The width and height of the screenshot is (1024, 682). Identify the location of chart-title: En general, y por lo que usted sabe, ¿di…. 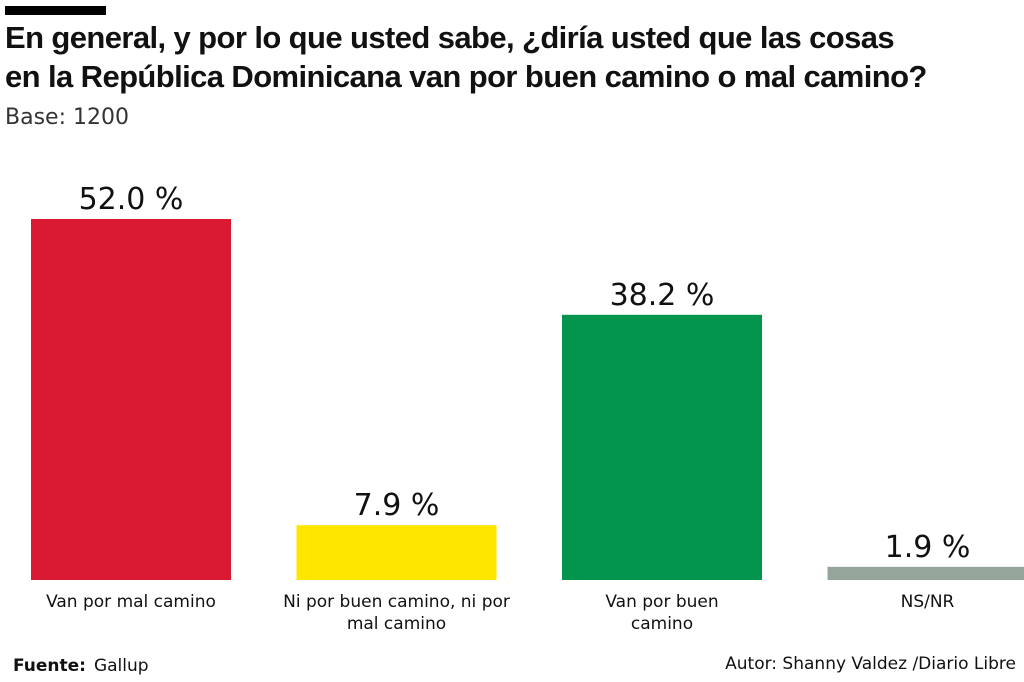
(512, 57).